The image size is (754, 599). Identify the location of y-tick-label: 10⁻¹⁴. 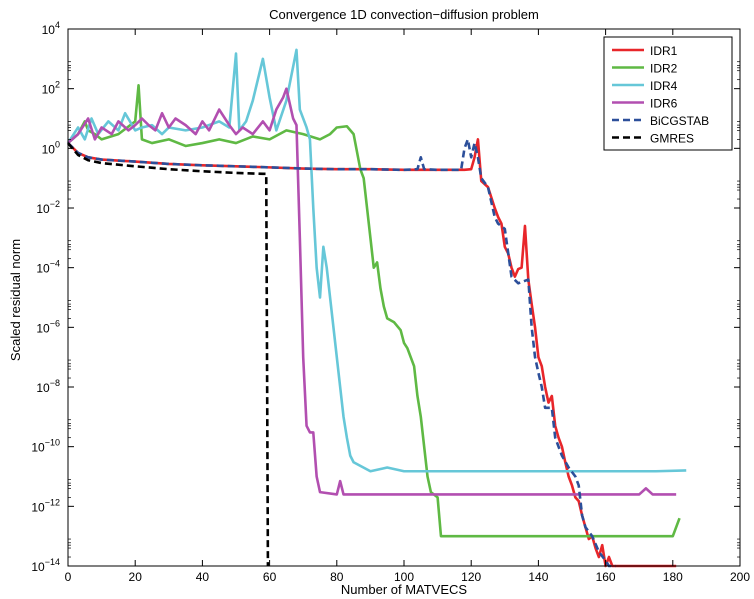
(45, 565).